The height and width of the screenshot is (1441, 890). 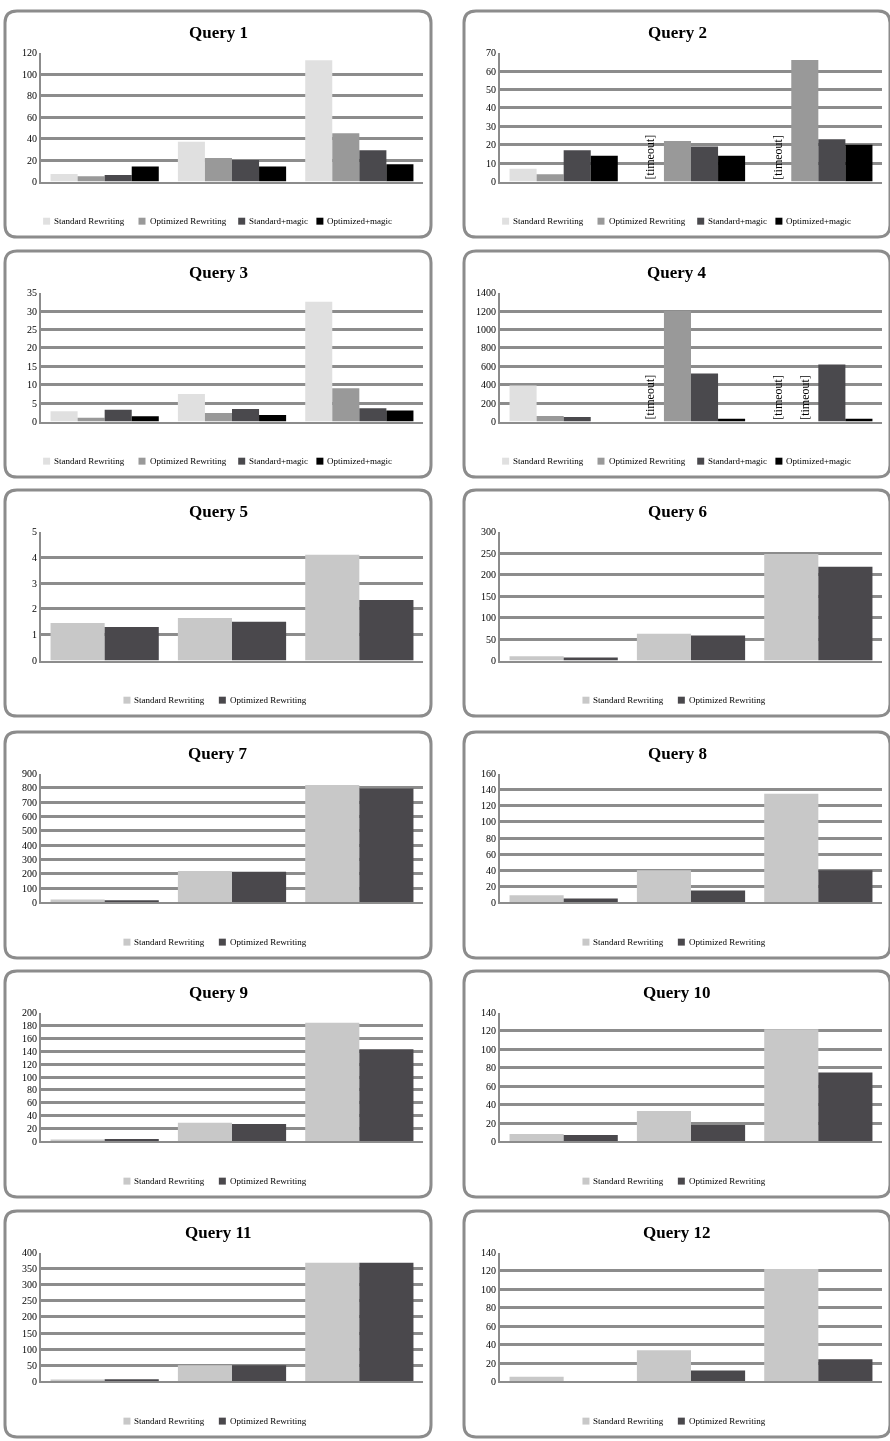 What do you see at coordinates (677, 1232) in the screenshot?
I see `chart-title: Query 12` at bounding box center [677, 1232].